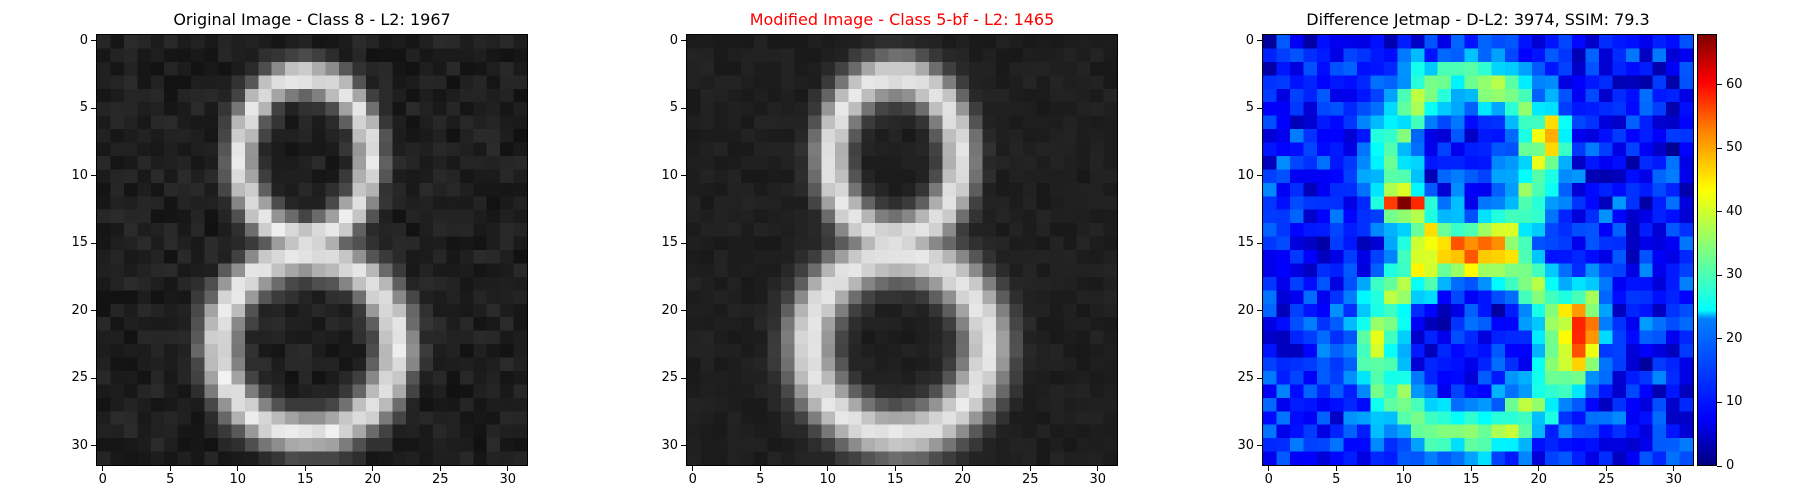 The image size is (1800, 500). What do you see at coordinates (1730, 465) in the screenshot?
I see `colorbar-tick-label: 0` at bounding box center [1730, 465].